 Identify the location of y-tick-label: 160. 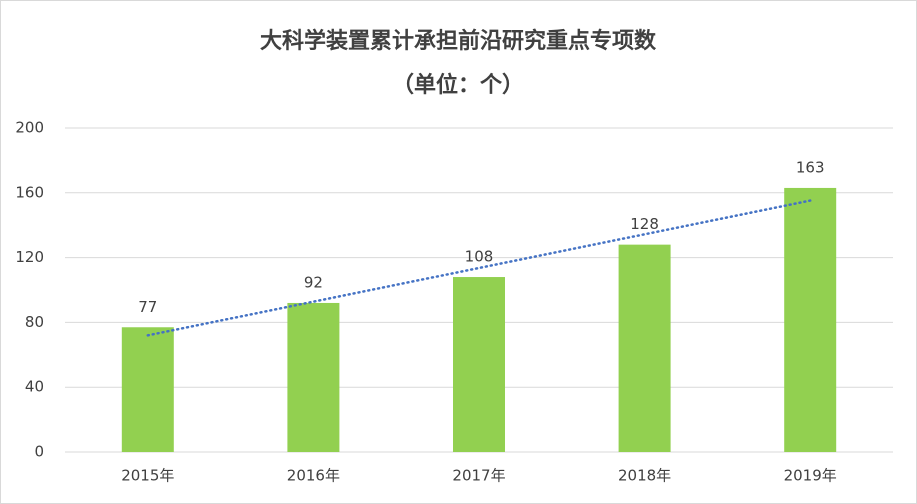
(29, 192).